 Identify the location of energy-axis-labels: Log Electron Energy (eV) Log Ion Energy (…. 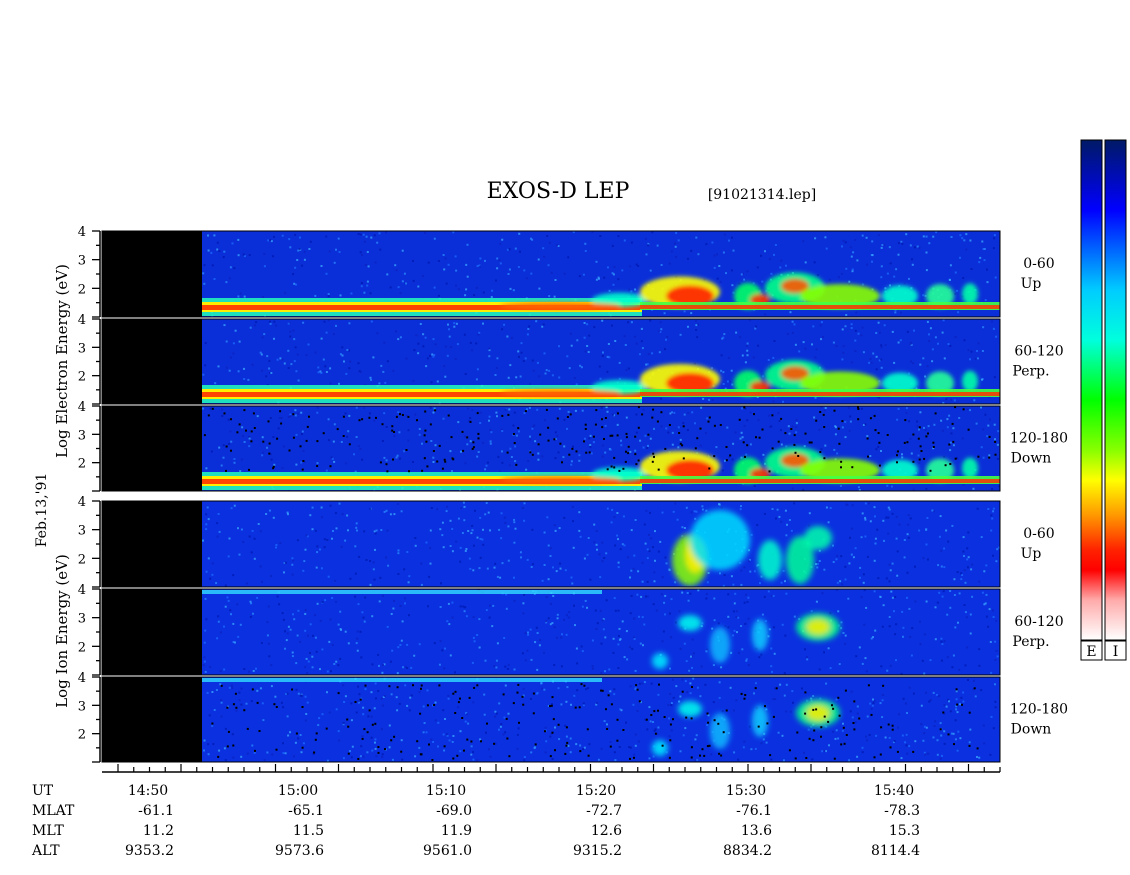
(62, 486).